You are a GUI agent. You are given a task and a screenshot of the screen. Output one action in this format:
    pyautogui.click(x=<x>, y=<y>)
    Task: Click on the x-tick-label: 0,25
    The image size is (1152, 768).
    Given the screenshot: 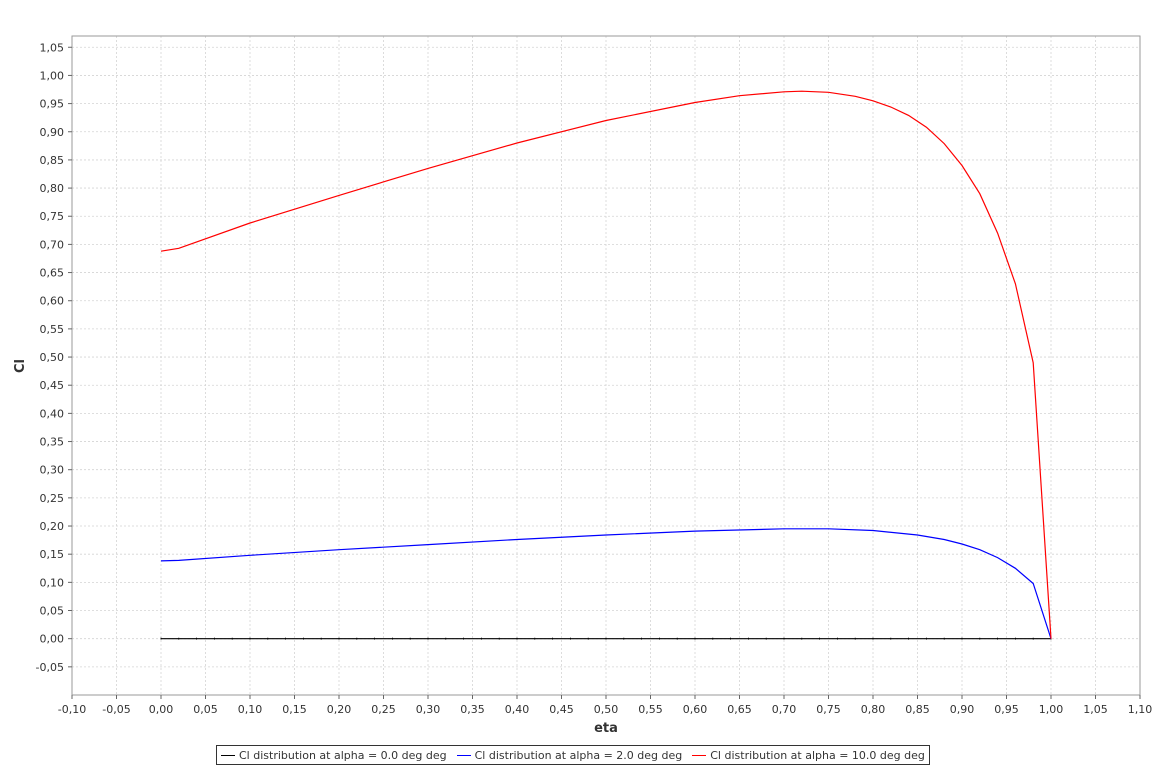 What is the action you would take?
    pyautogui.click(x=383, y=709)
    